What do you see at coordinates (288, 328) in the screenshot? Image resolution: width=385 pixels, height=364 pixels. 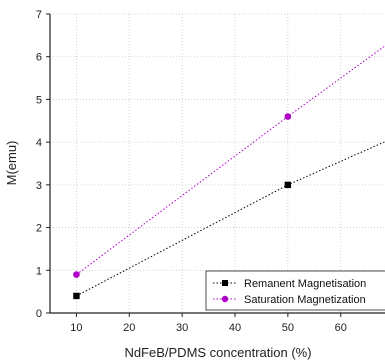 I see `x-tick-label: 50` at bounding box center [288, 328].